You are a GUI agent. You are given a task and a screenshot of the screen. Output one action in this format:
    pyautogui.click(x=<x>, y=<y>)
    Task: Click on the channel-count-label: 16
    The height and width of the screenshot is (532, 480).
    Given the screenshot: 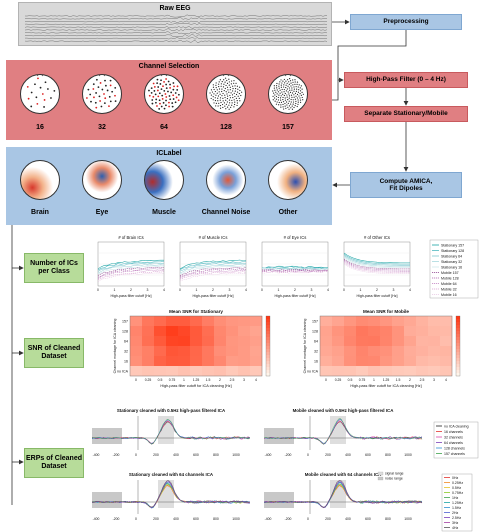 What is the action you would take?
    pyautogui.click(x=40, y=127)
    